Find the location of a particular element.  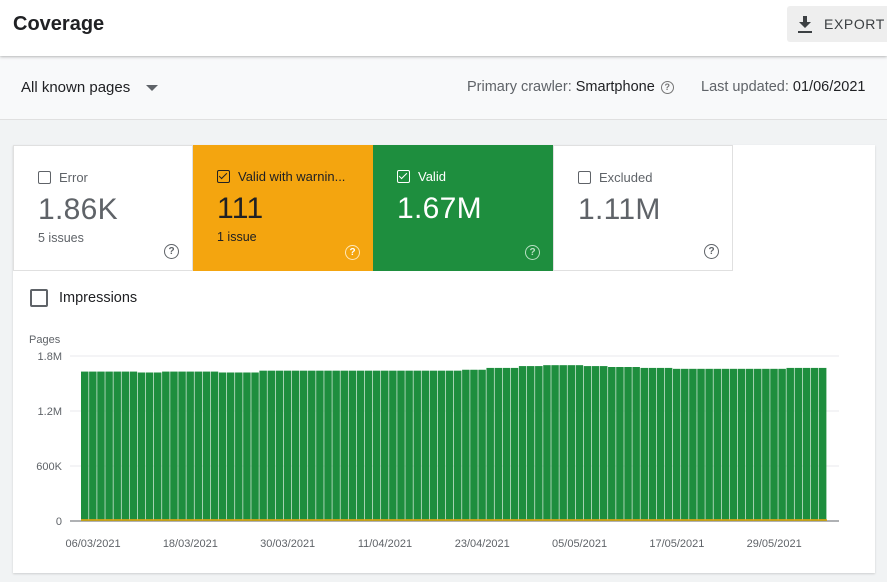

impressions-toggle: Impressions is located at coordinates (83, 298).